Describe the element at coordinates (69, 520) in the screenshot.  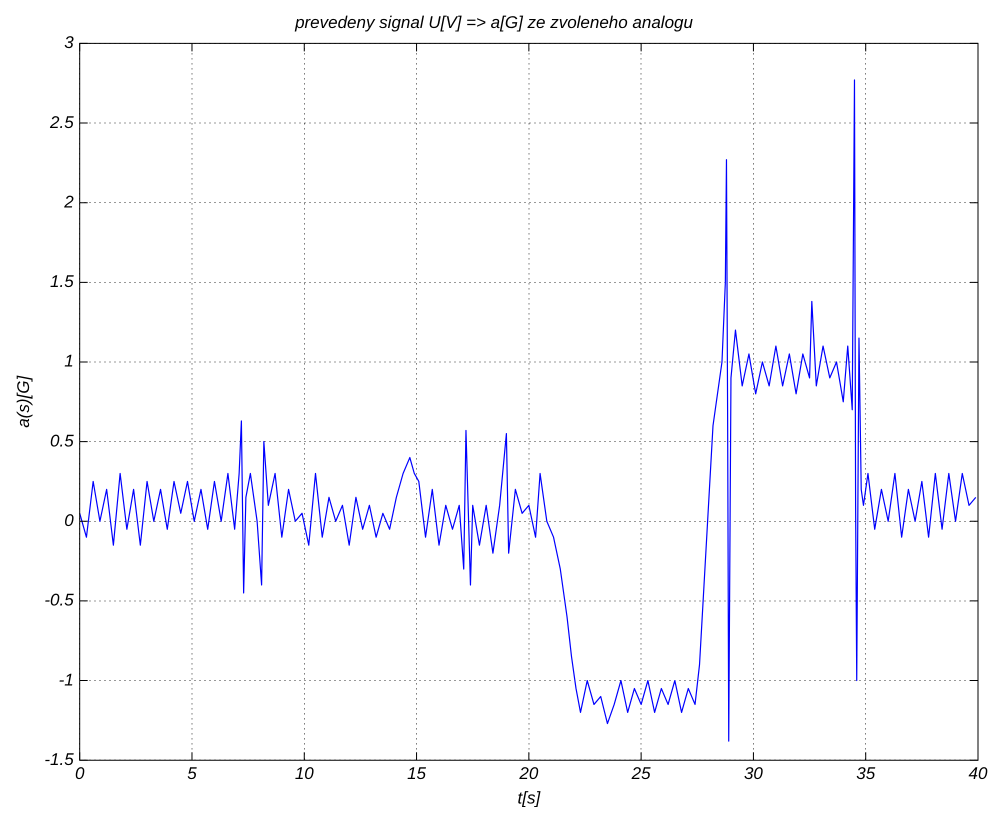
I see `y-tick-label: 0` at that location.